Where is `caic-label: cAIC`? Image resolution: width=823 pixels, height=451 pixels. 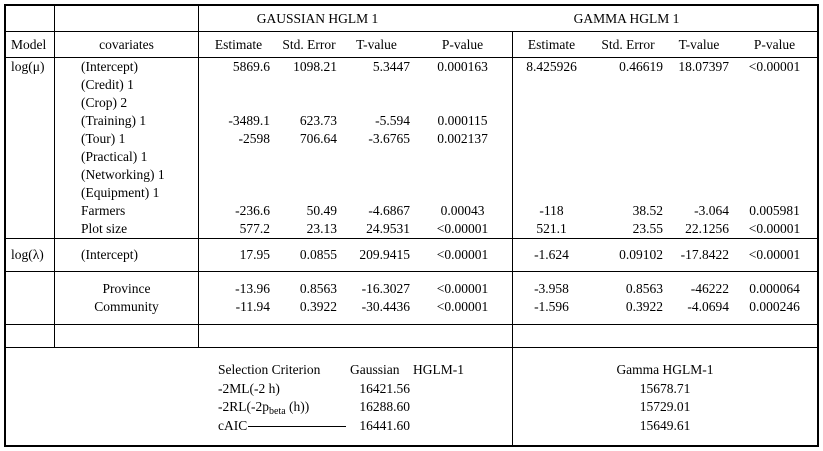
caic-label: cAIC is located at coordinates (233, 425).